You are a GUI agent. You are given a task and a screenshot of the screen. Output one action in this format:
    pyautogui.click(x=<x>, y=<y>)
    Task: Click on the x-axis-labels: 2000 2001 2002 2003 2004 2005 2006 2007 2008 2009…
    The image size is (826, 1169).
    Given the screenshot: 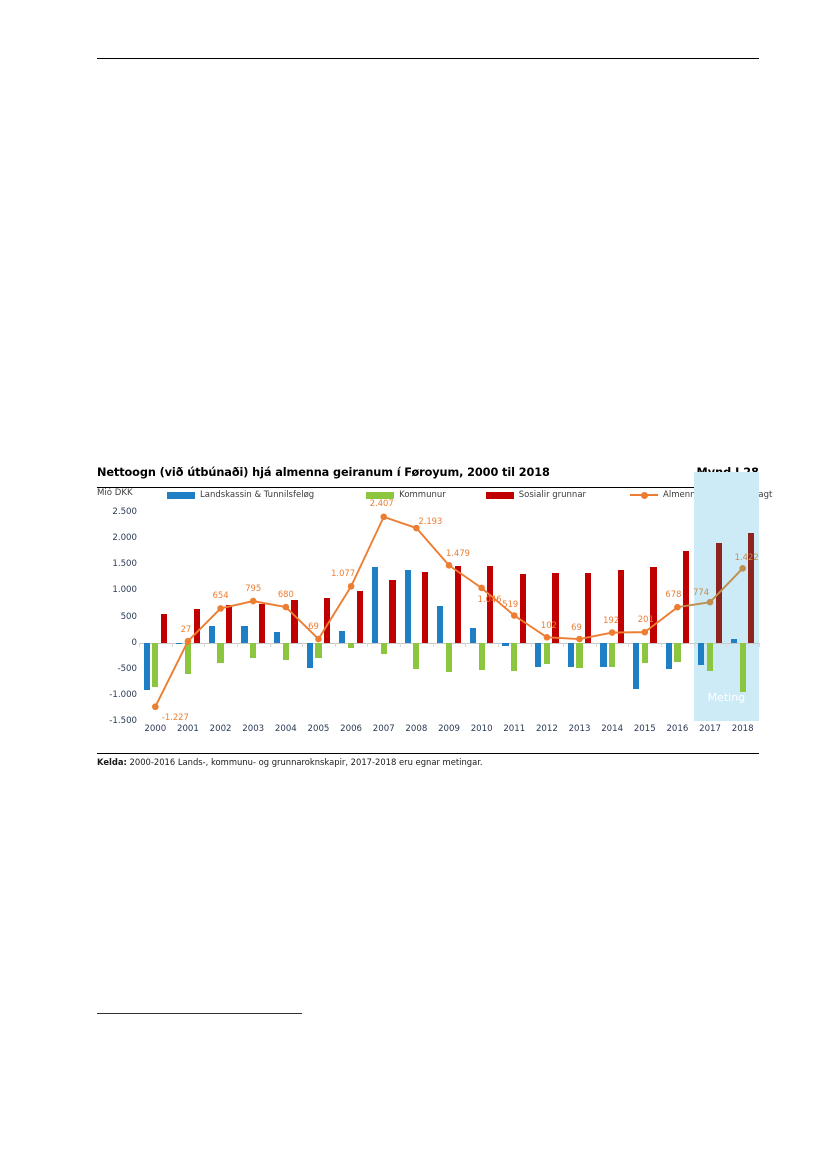 What is the action you would take?
    pyautogui.click(x=449, y=730)
    